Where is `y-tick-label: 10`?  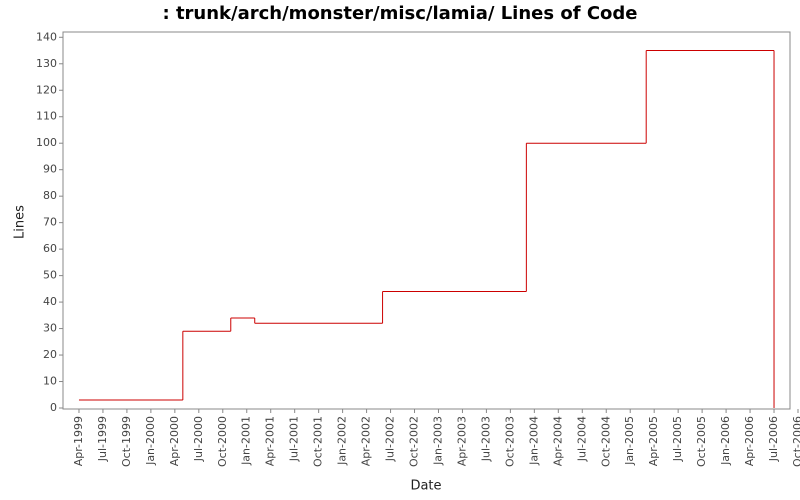 y-tick-label: 10 is located at coordinates (50, 381).